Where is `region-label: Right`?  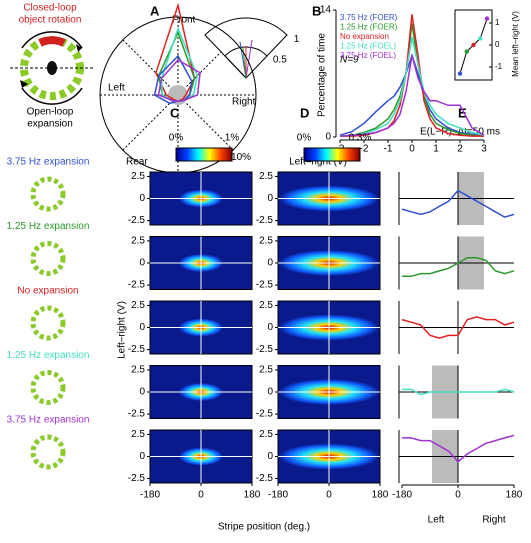 region-label: Right is located at coordinates (494, 520).